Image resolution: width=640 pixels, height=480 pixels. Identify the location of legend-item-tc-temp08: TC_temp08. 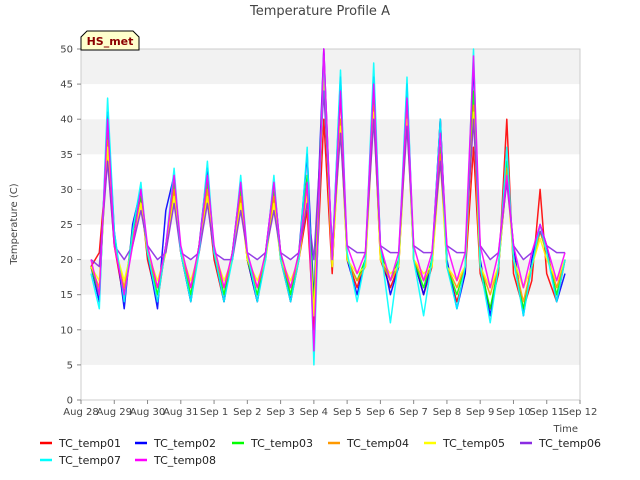
(175, 460).